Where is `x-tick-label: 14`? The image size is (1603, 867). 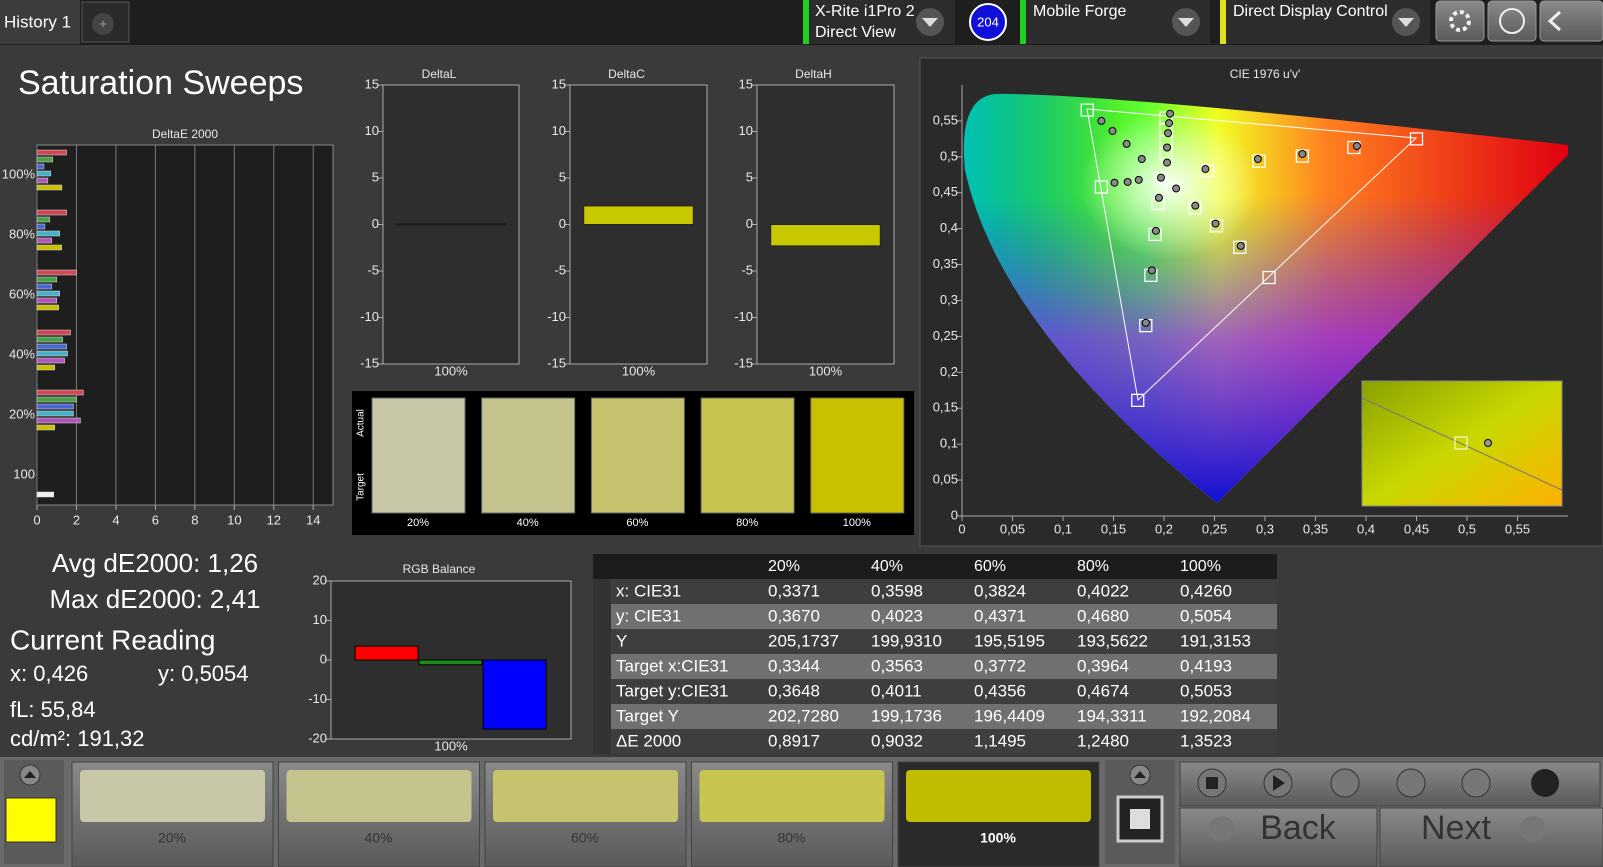
x-tick-label: 14 is located at coordinates (313, 519).